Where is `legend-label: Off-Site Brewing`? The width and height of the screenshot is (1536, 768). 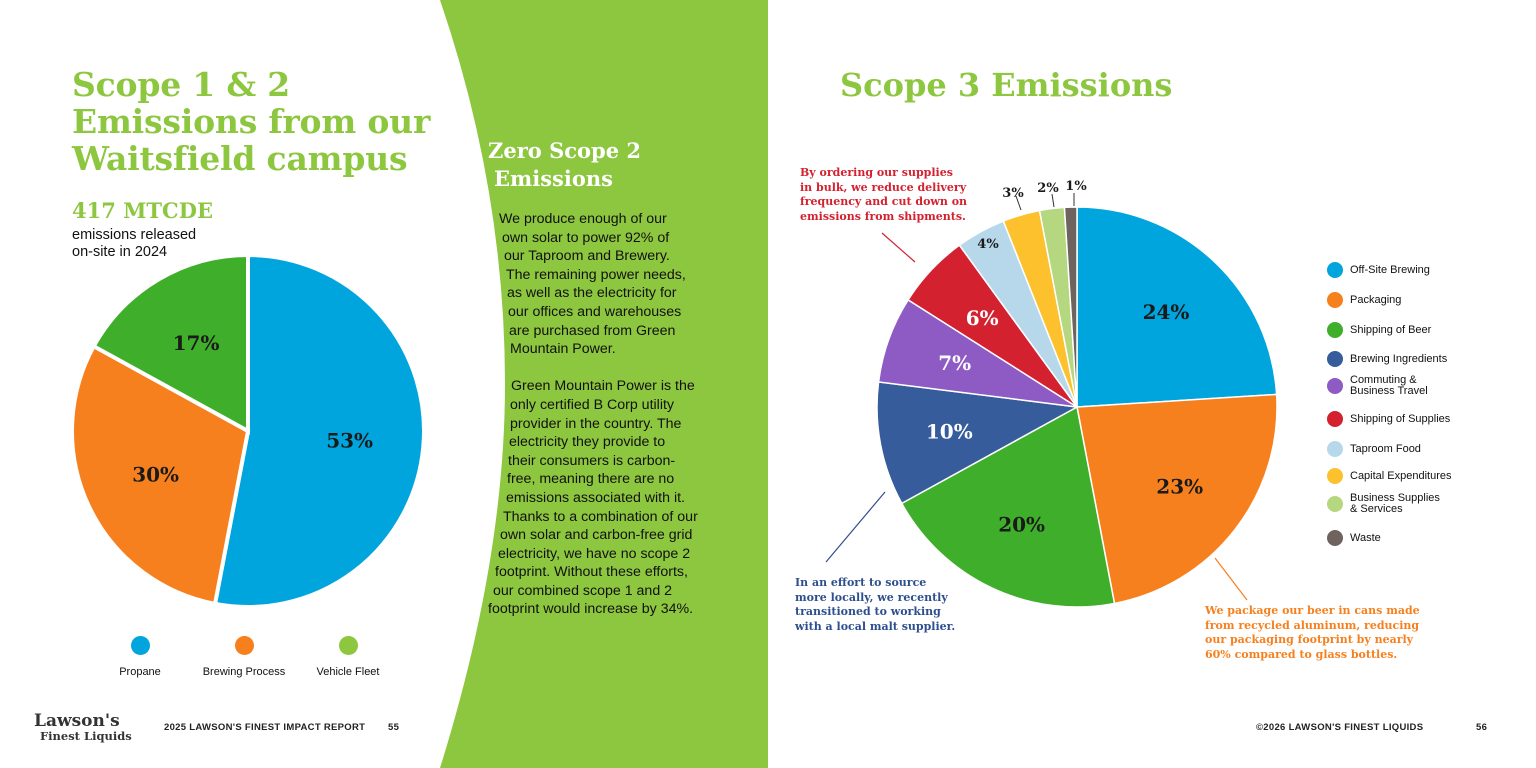 legend-label: Off-Site Brewing is located at coordinates (1390, 269).